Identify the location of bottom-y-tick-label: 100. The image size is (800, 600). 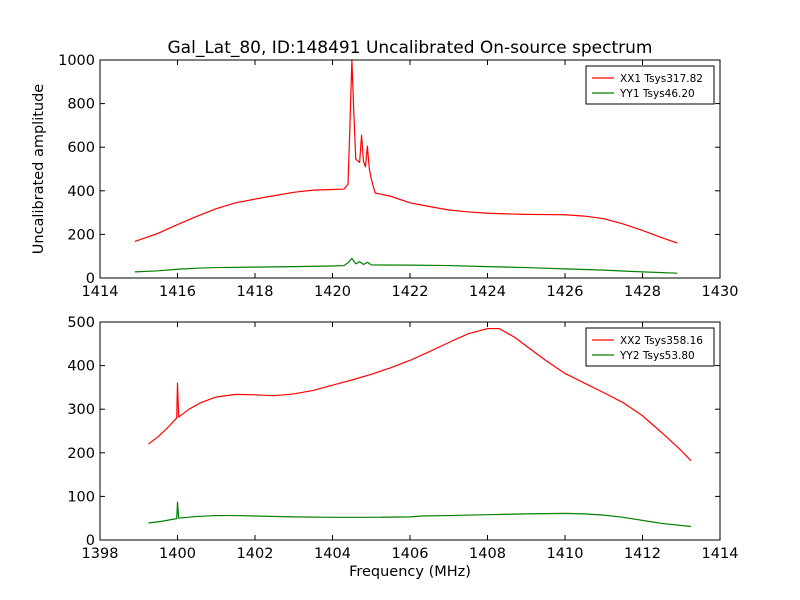
(81, 497).